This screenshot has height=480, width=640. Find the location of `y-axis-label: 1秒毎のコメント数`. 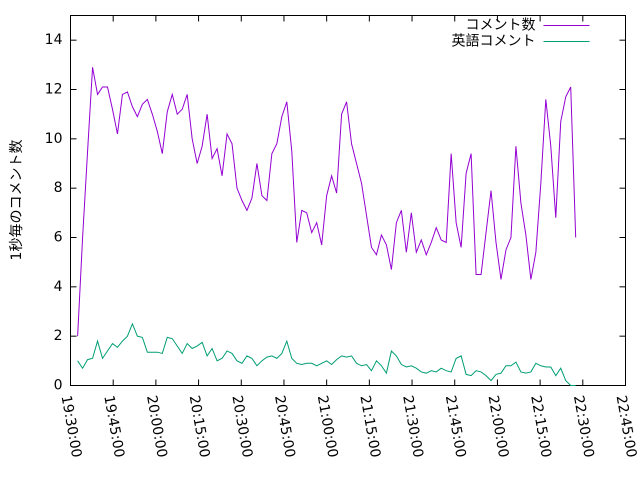

y-axis-label: 1秒毎のコメント数 is located at coordinates (17, 200).